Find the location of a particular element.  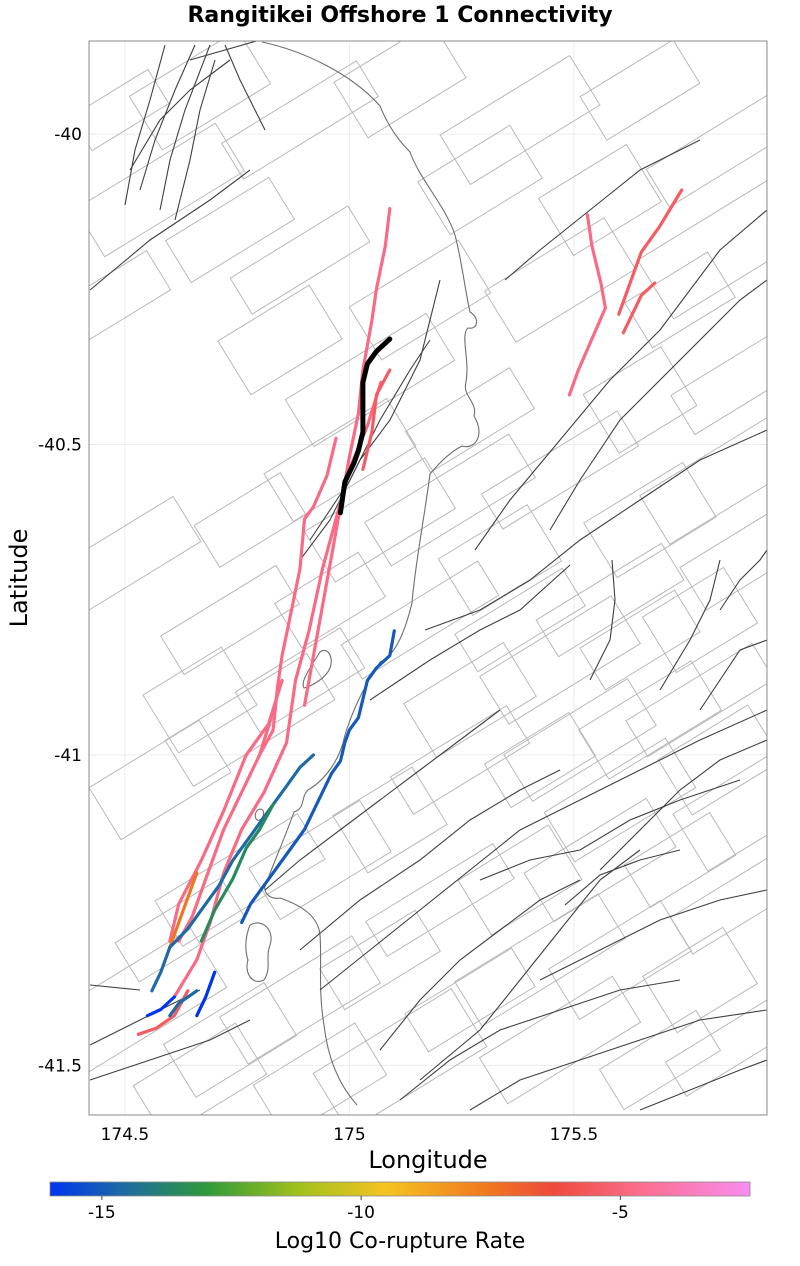

colorbar-tick-label: -15 is located at coordinates (102, 1213).